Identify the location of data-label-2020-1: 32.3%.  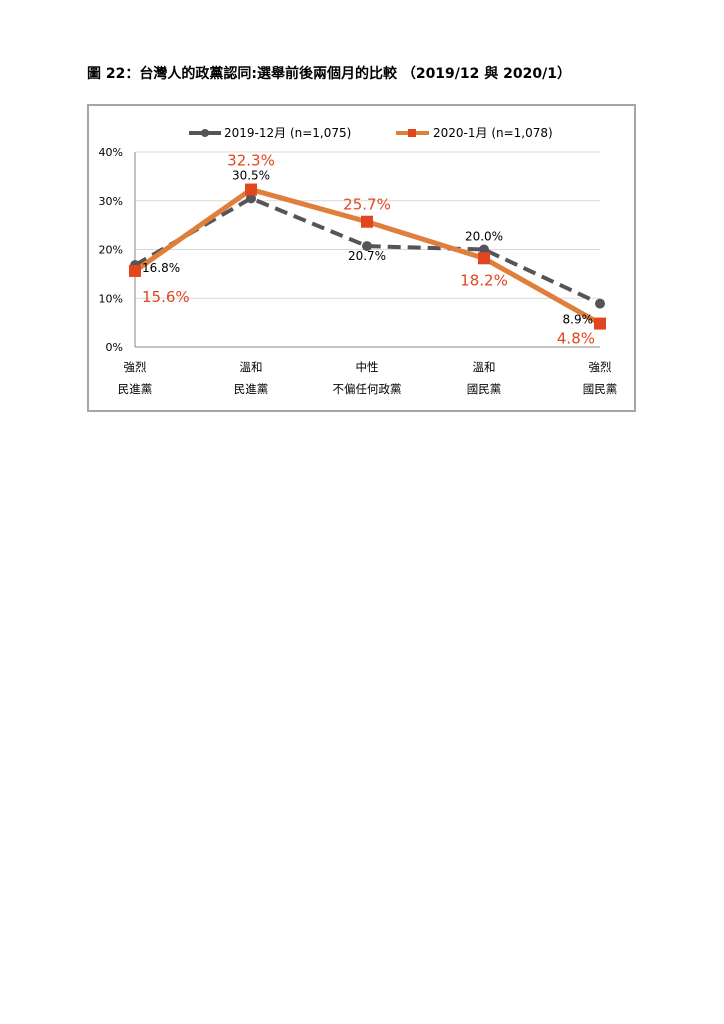
(251, 161).